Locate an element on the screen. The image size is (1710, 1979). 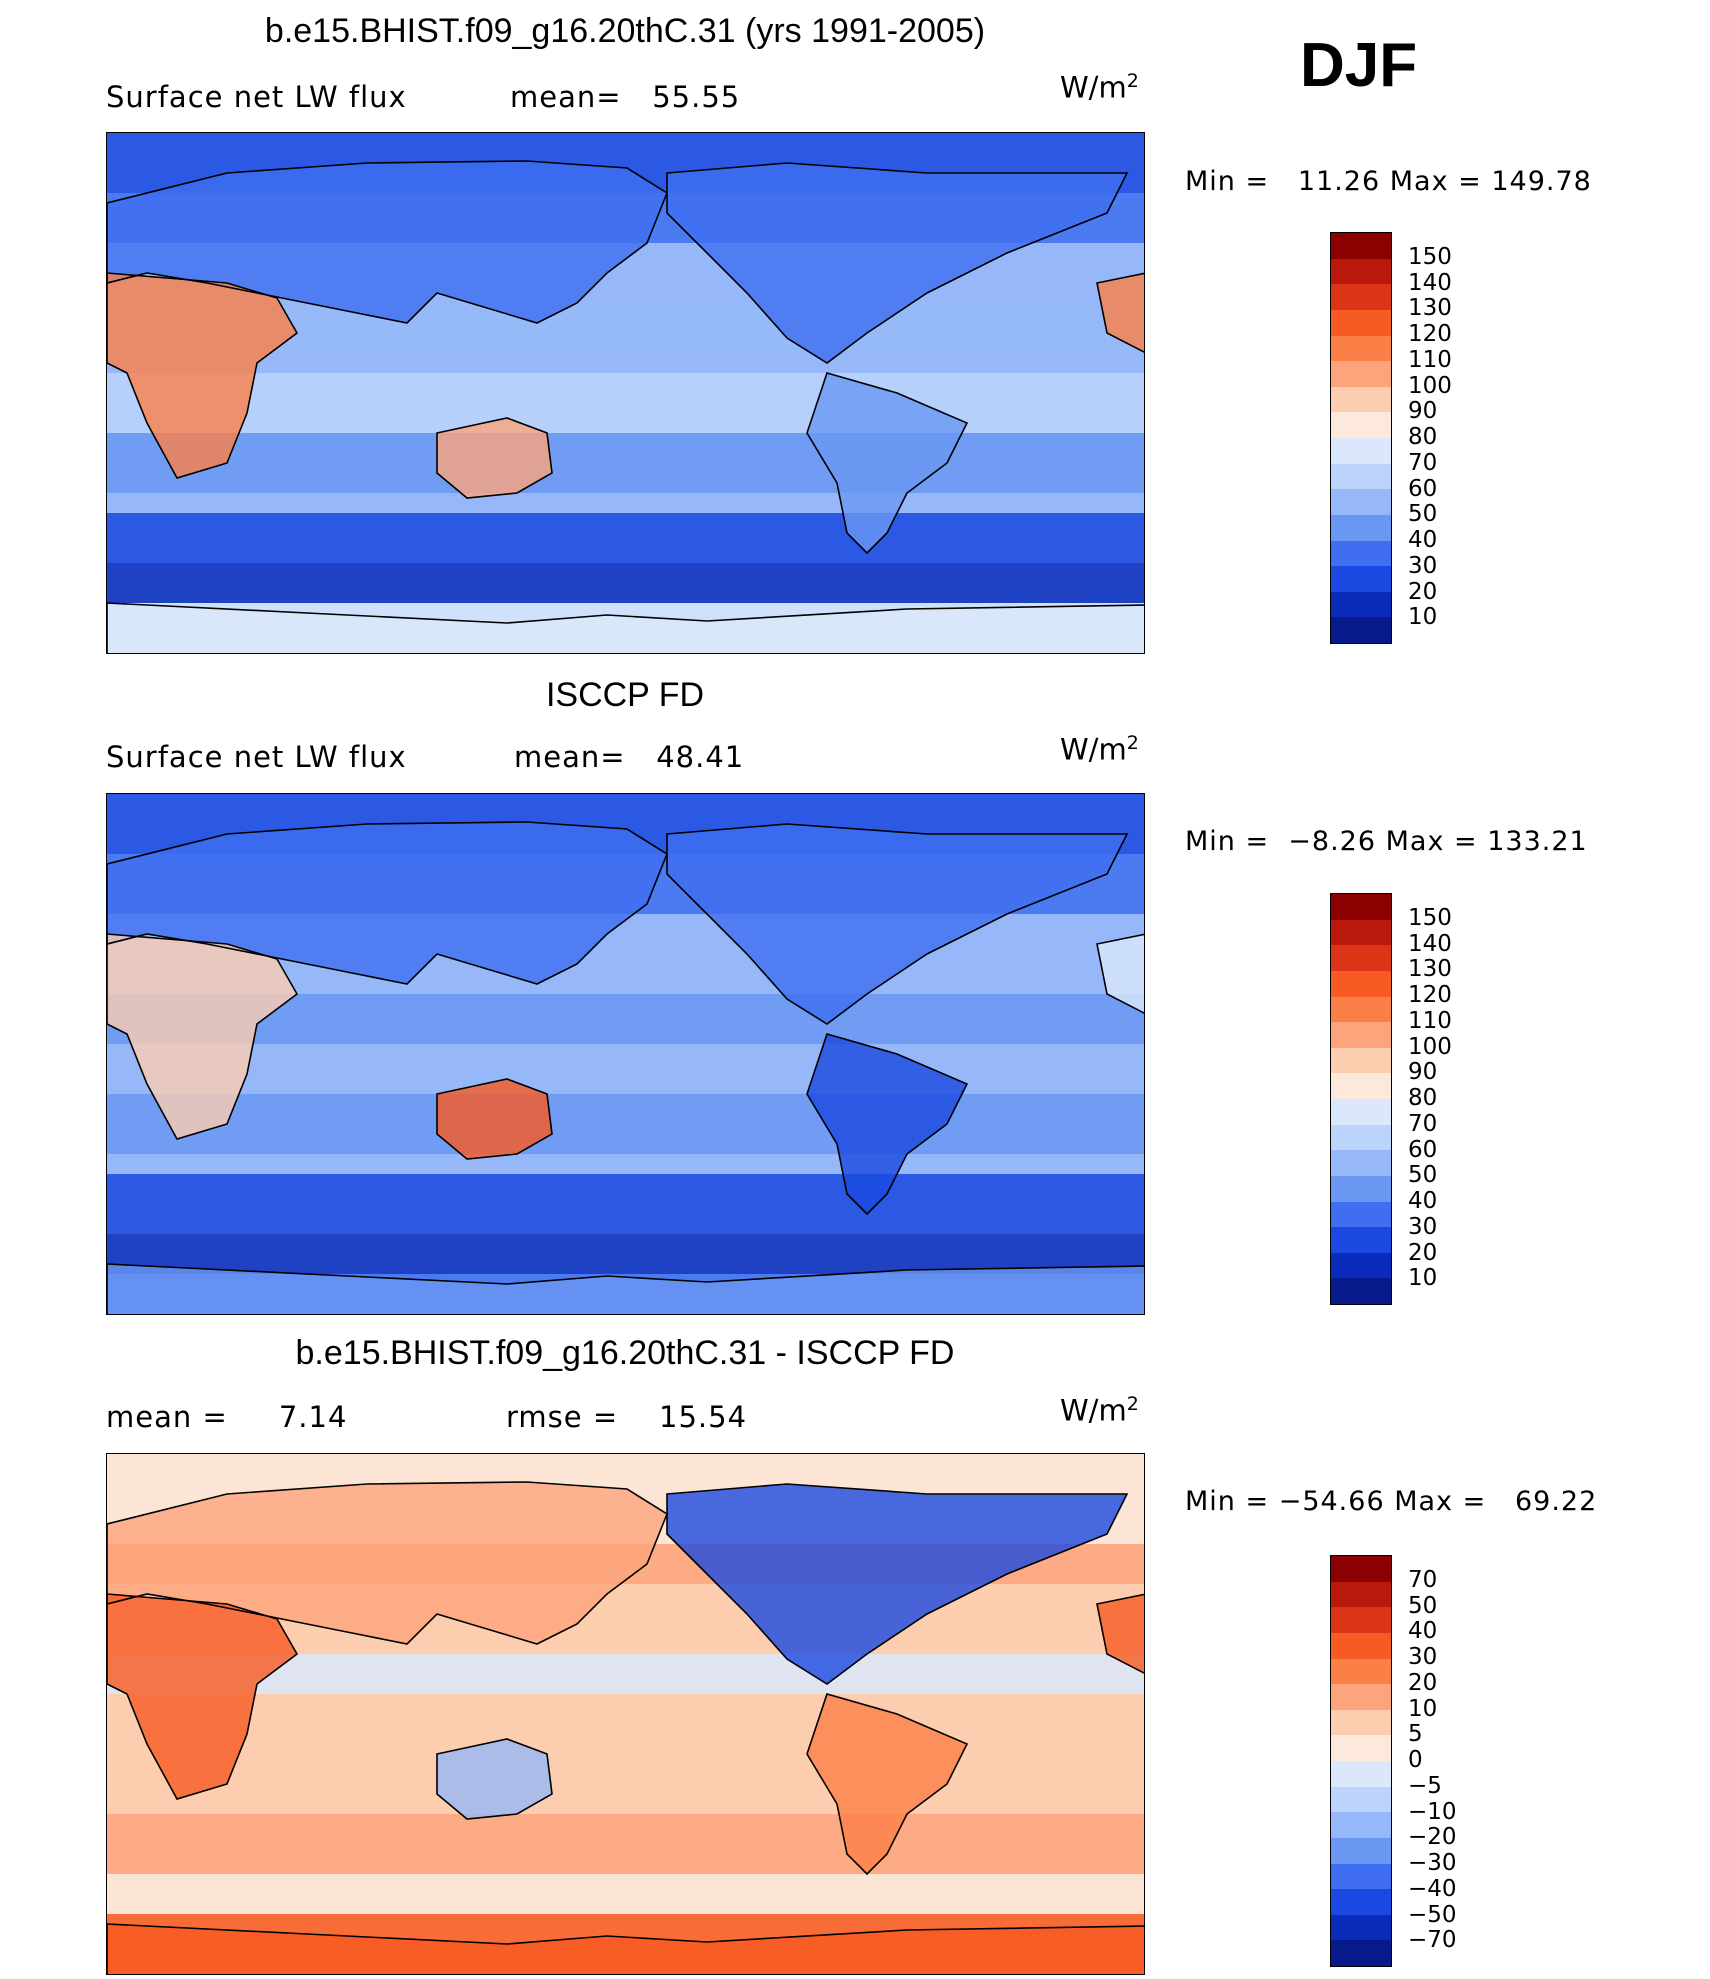
panel-2-title: ISCCP FD is located at coordinates (625, 695).